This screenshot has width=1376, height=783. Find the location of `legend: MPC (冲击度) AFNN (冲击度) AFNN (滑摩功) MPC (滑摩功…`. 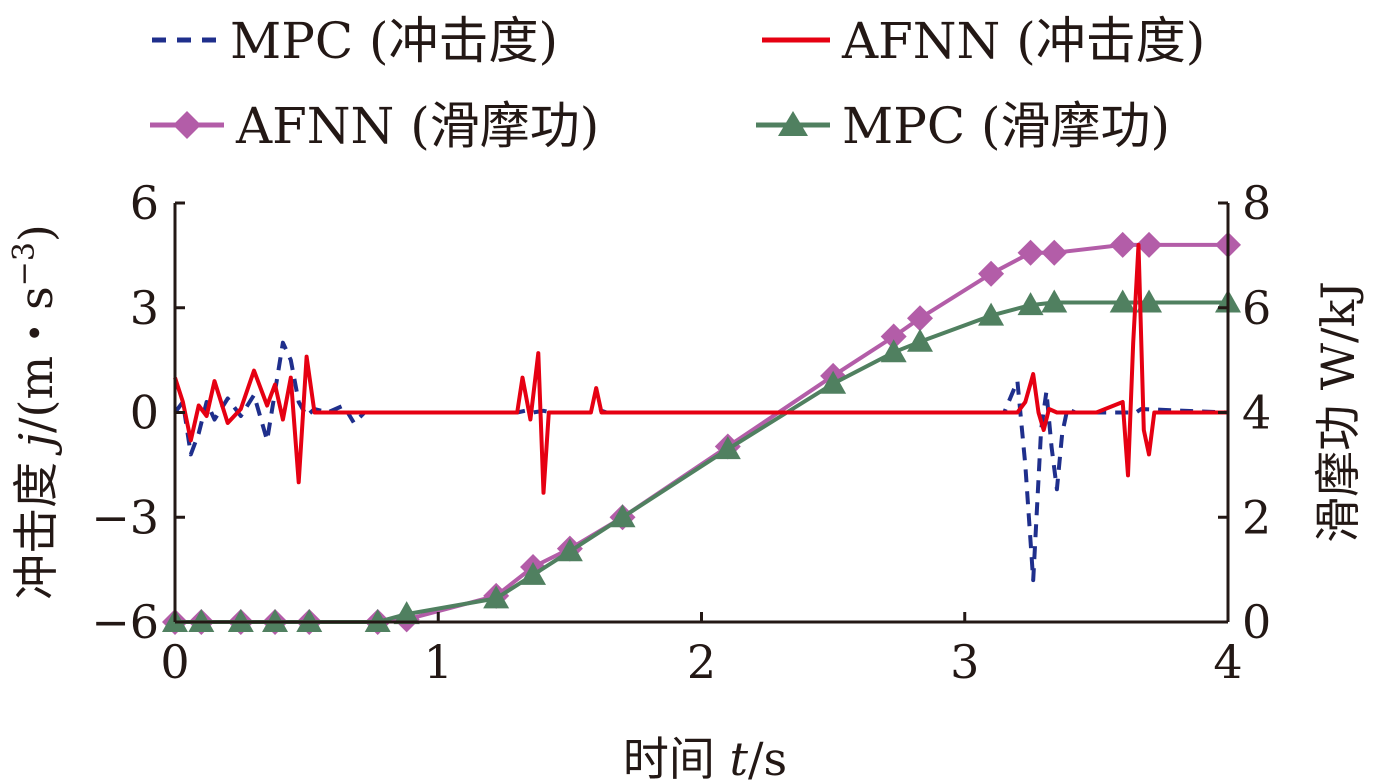

legend: MPC (冲击度) AFNN (冲击度) AFNN (滑摩功) MPC (滑摩功… is located at coordinates (677, 83).